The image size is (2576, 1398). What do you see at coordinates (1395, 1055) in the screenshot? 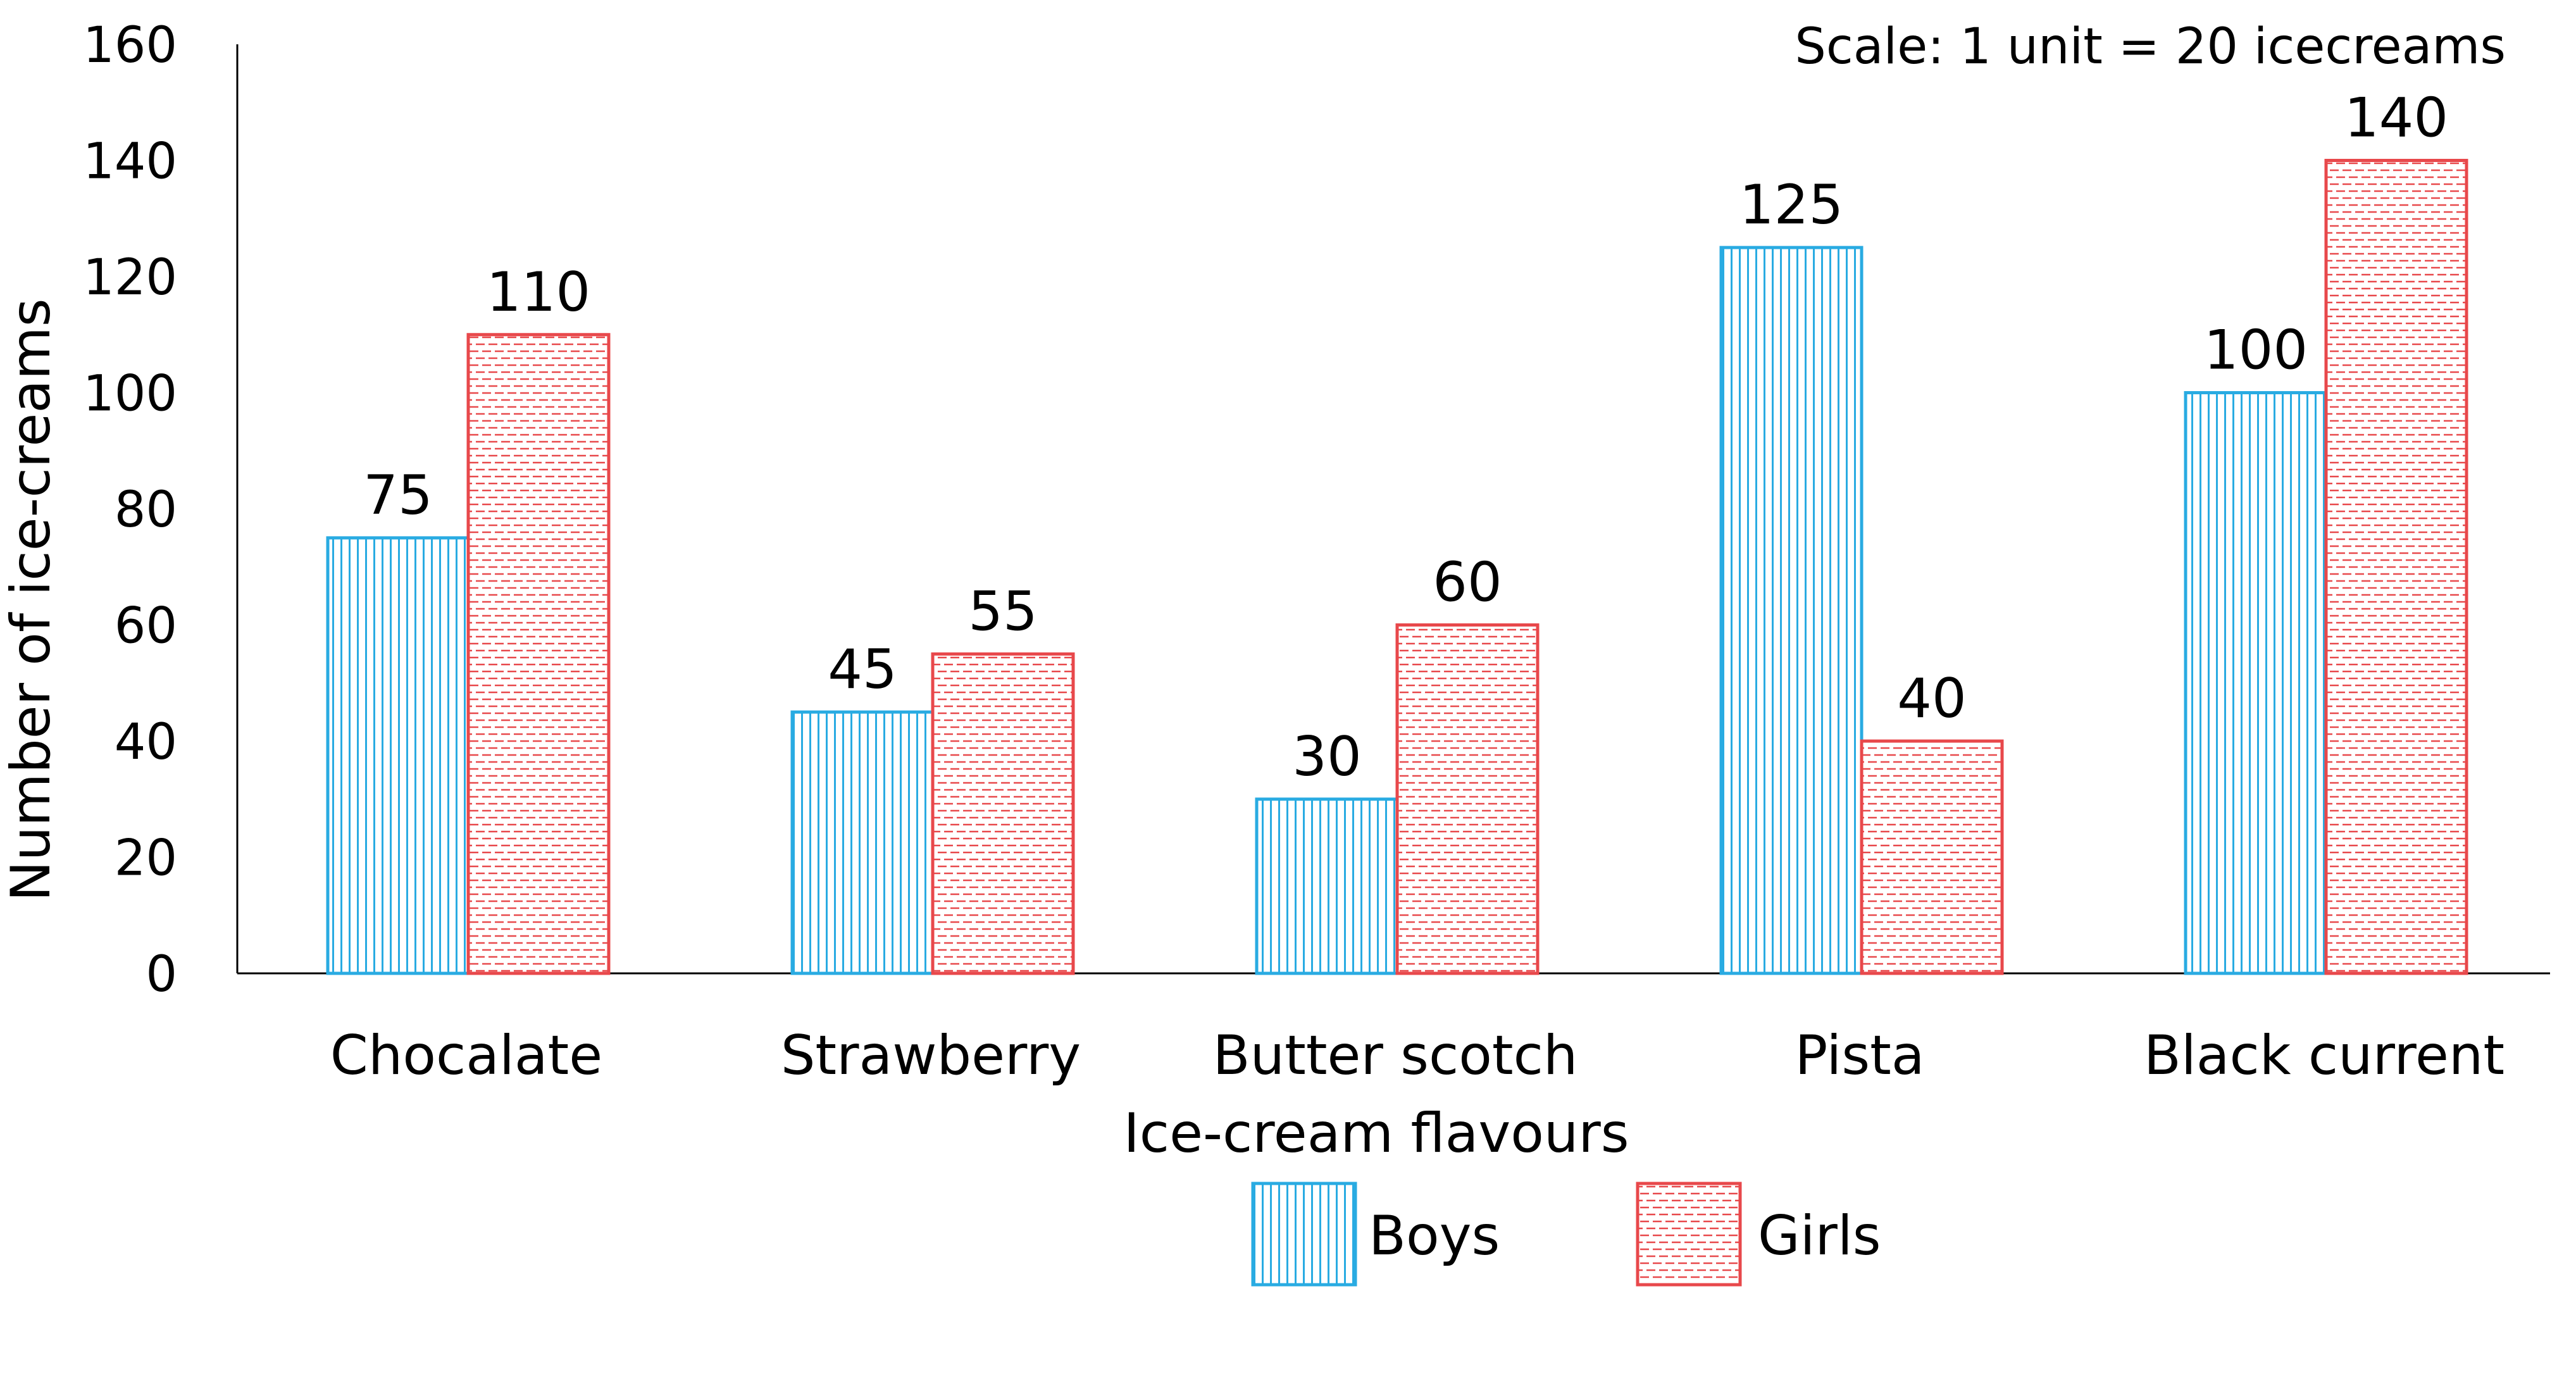
I see `x-tick-label: Butter scotch` at bounding box center [1395, 1055].